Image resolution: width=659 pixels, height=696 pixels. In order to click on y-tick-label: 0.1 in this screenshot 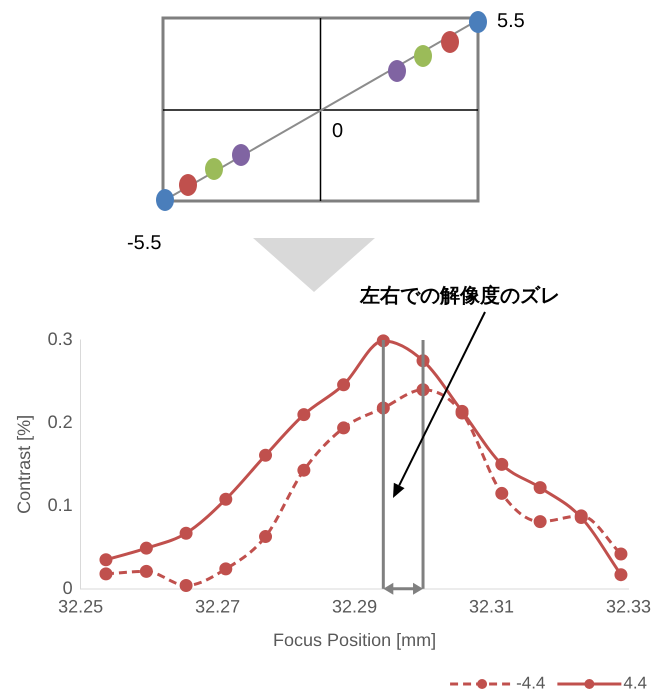, I will do `click(60, 504)`.